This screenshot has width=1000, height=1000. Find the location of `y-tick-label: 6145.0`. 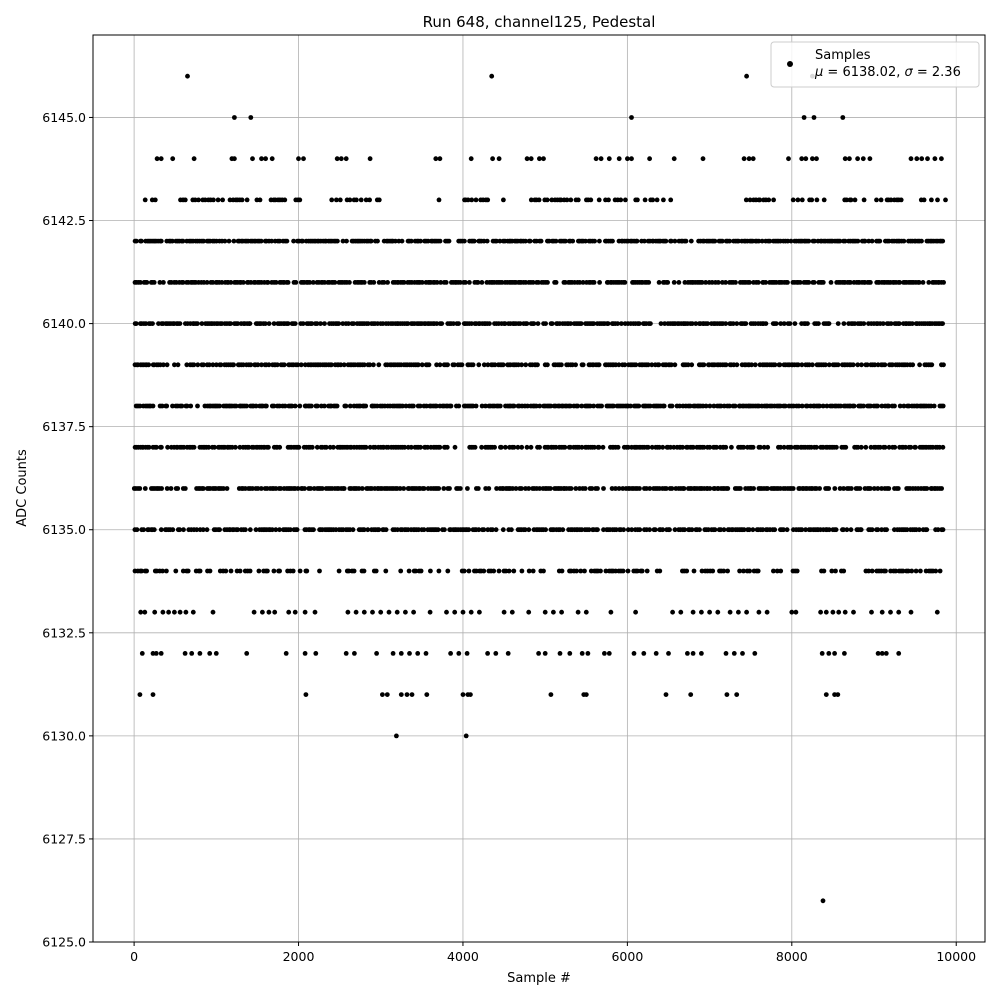

y-tick-label: 6145.0 is located at coordinates (64, 117).